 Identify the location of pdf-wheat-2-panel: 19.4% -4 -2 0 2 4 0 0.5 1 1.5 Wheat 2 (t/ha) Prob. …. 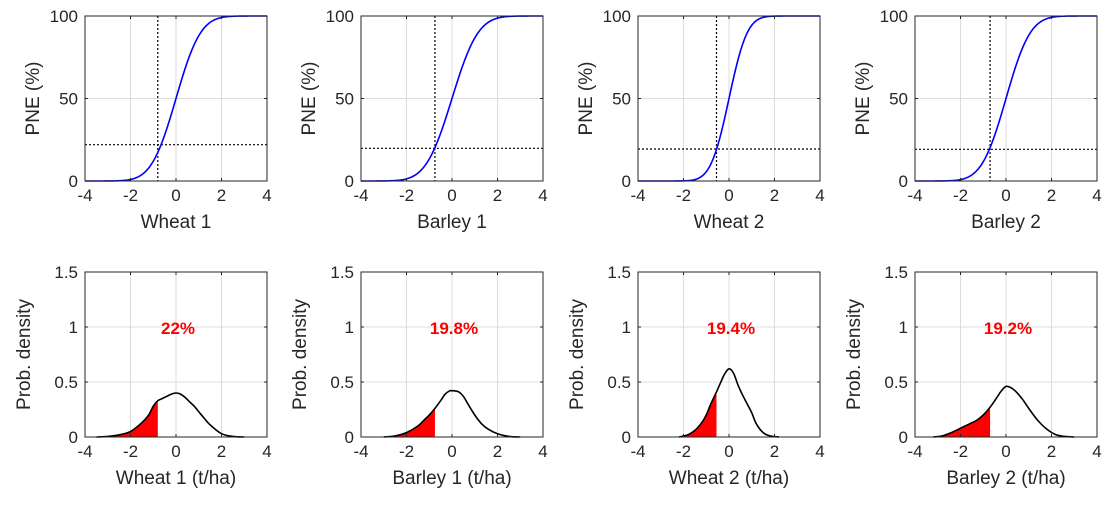
(696, 376).